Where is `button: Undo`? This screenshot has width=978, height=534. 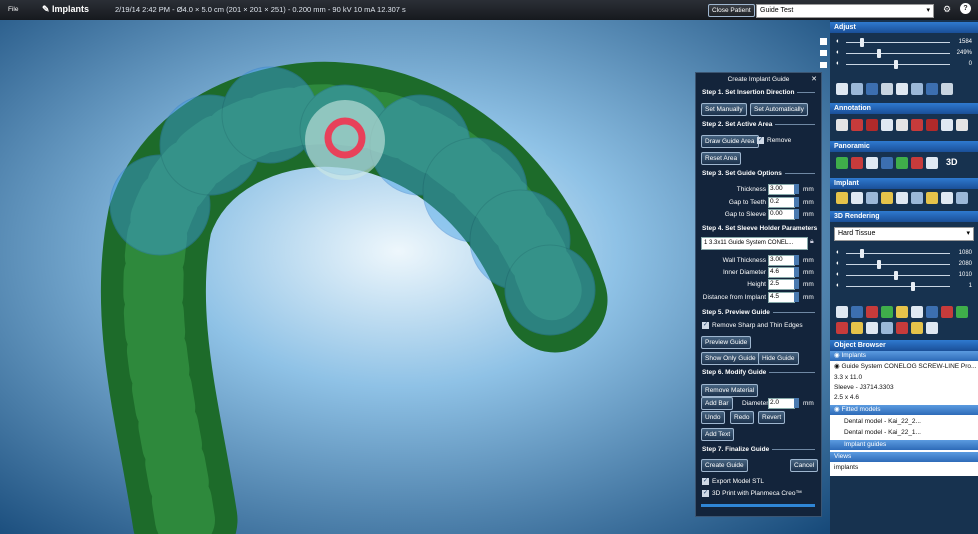
button: Undo is located at coordinates (713, 417).